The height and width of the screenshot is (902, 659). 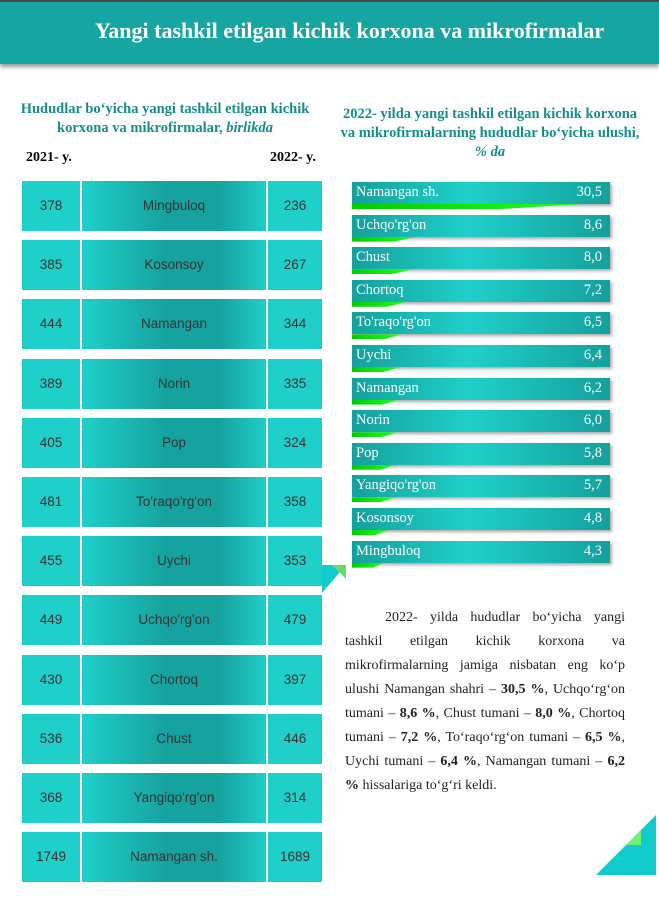 What do you see at coordinates (373, 257) in the screenshot?
I see `bar-label: Chust` at bounding box center [373, 257].